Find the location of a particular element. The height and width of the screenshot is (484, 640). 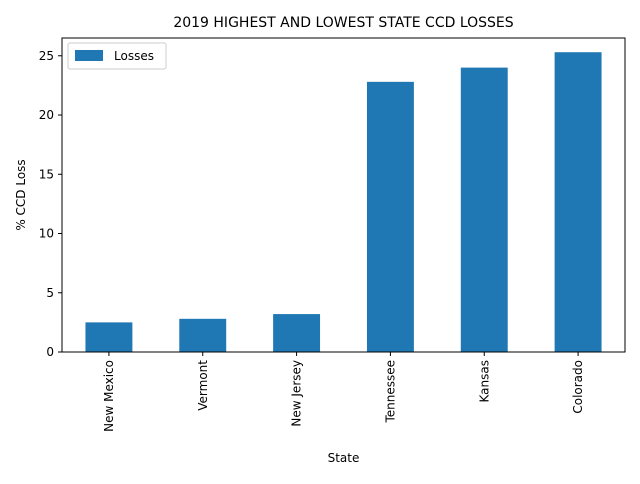

bar-colorado is located at coordinates (578, 202).